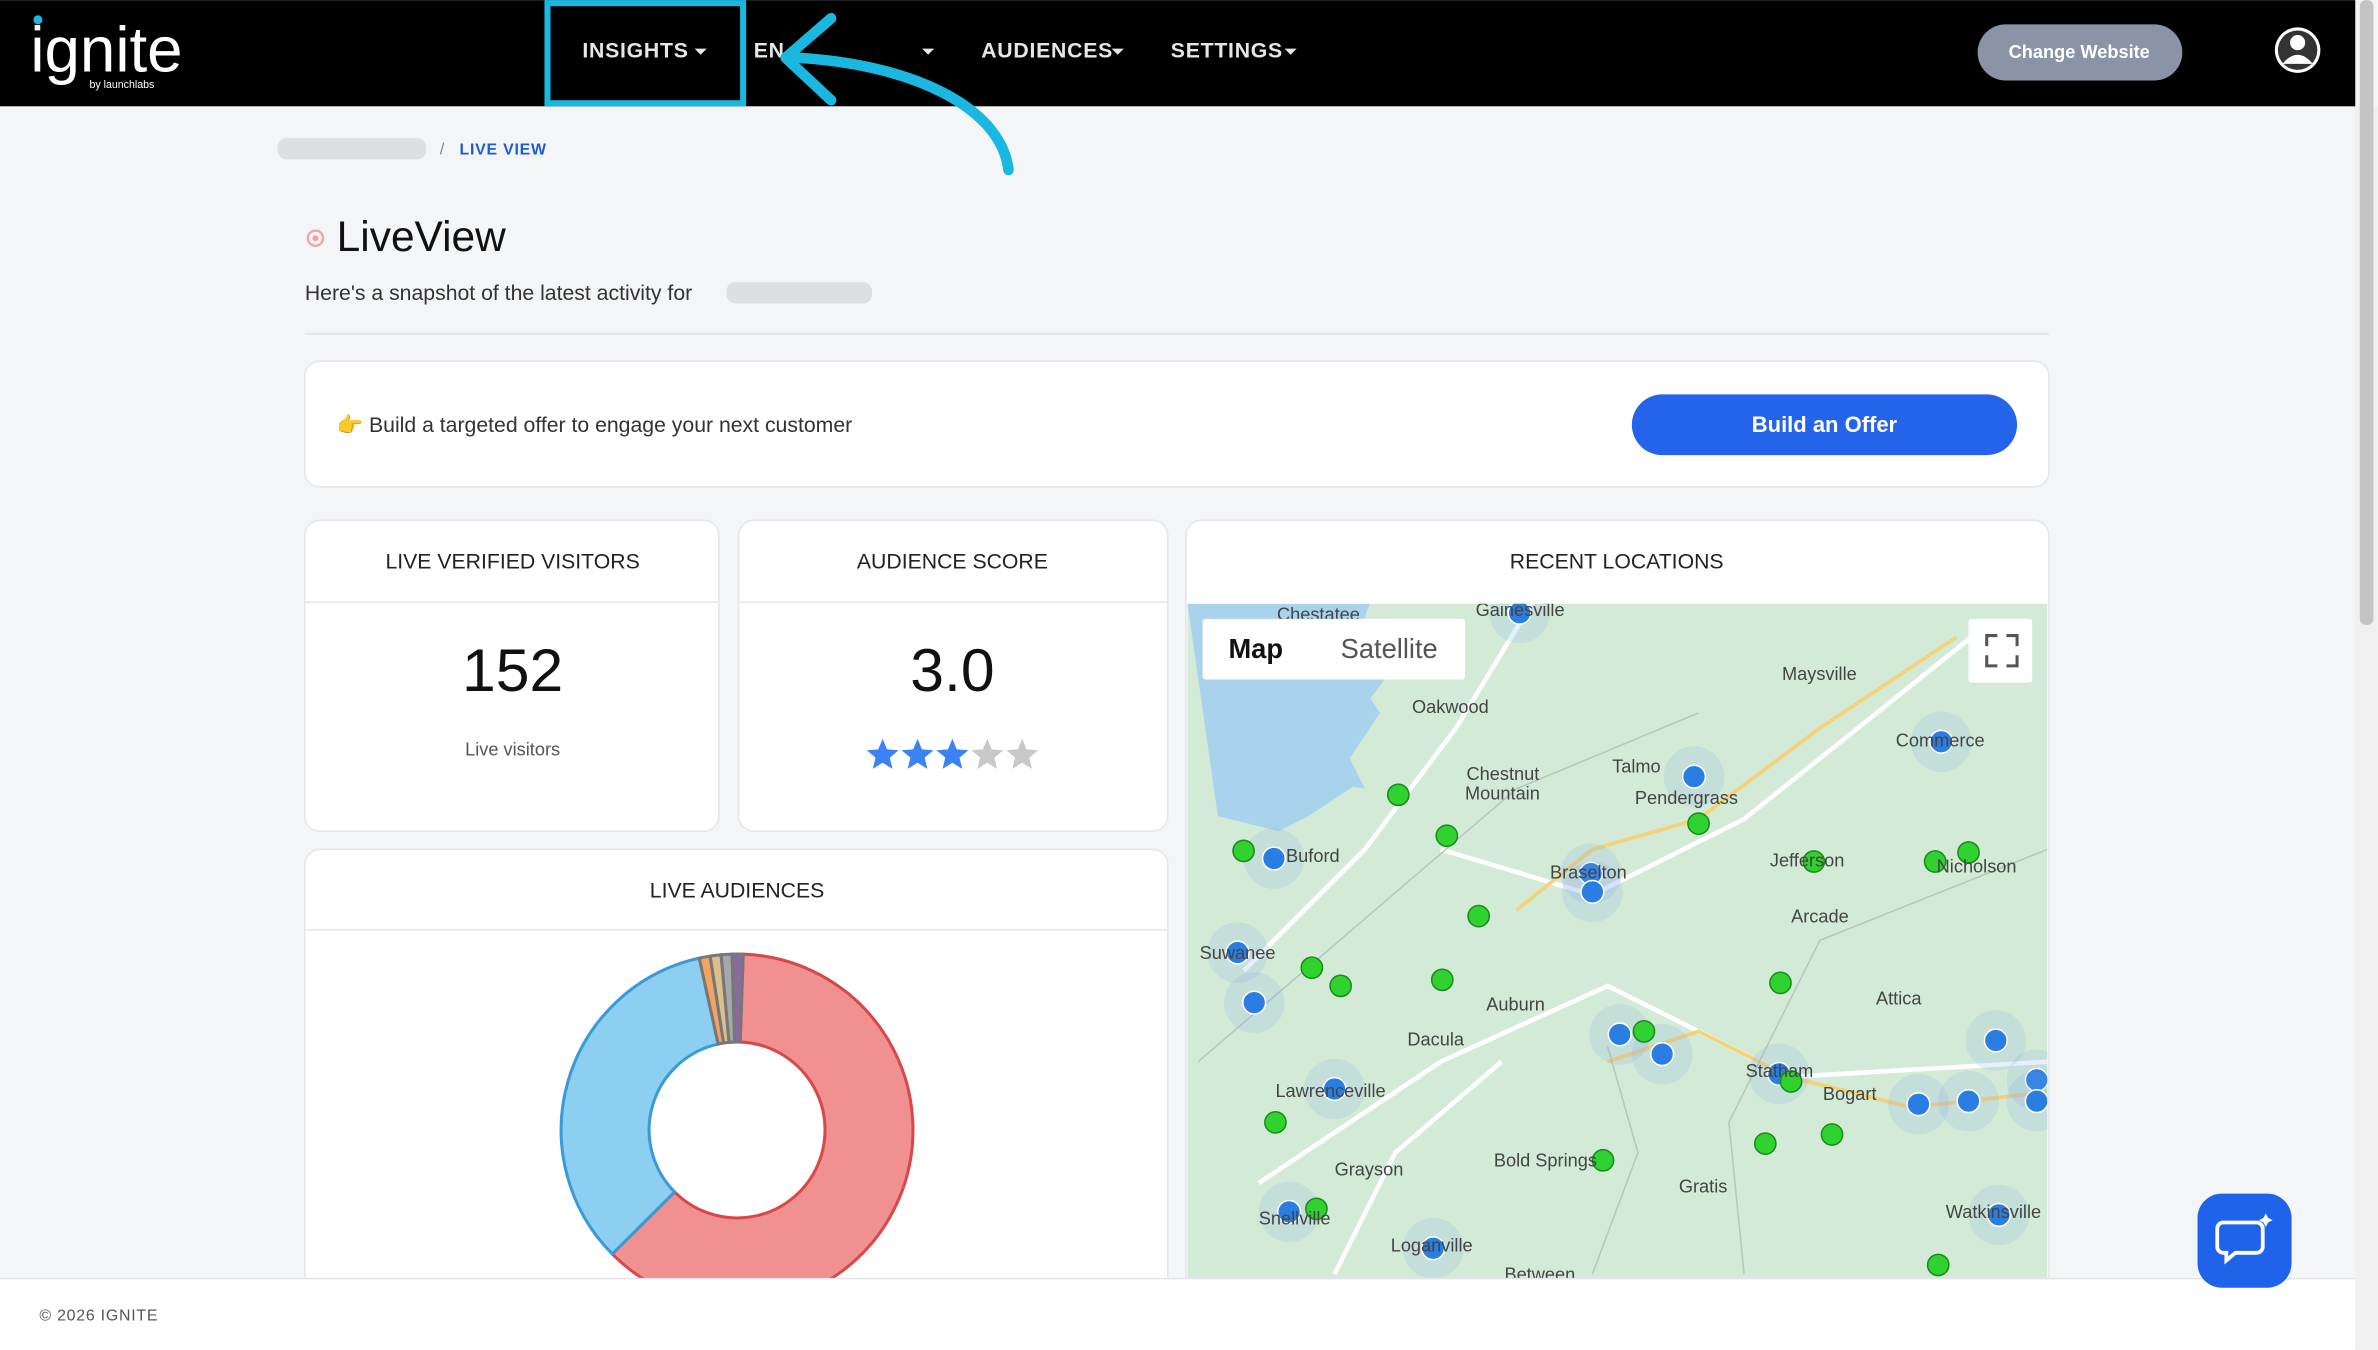 The height and width of the screenshot is (1350, 2378). I want to click on map-place: Buford, so click(1313, 856).